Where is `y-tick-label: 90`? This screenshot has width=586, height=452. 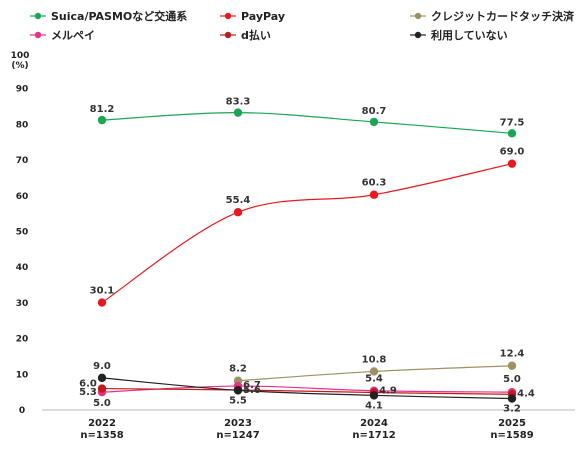 y-tick-label: 90 is located at coordinates (22, 90).